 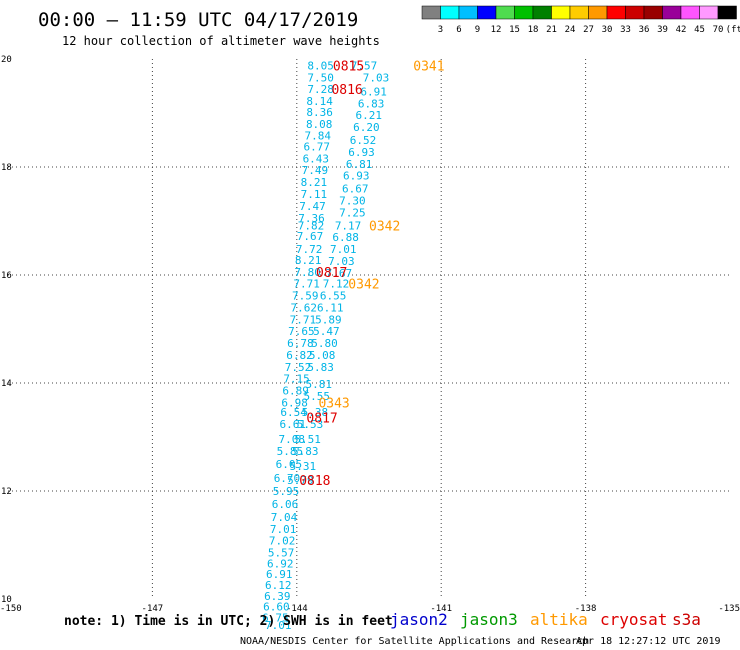 What do you see at coordinates (633, 619) in the screenshot?
I see `legend-cryosat: cryosat` at bounding box center [633, 619].